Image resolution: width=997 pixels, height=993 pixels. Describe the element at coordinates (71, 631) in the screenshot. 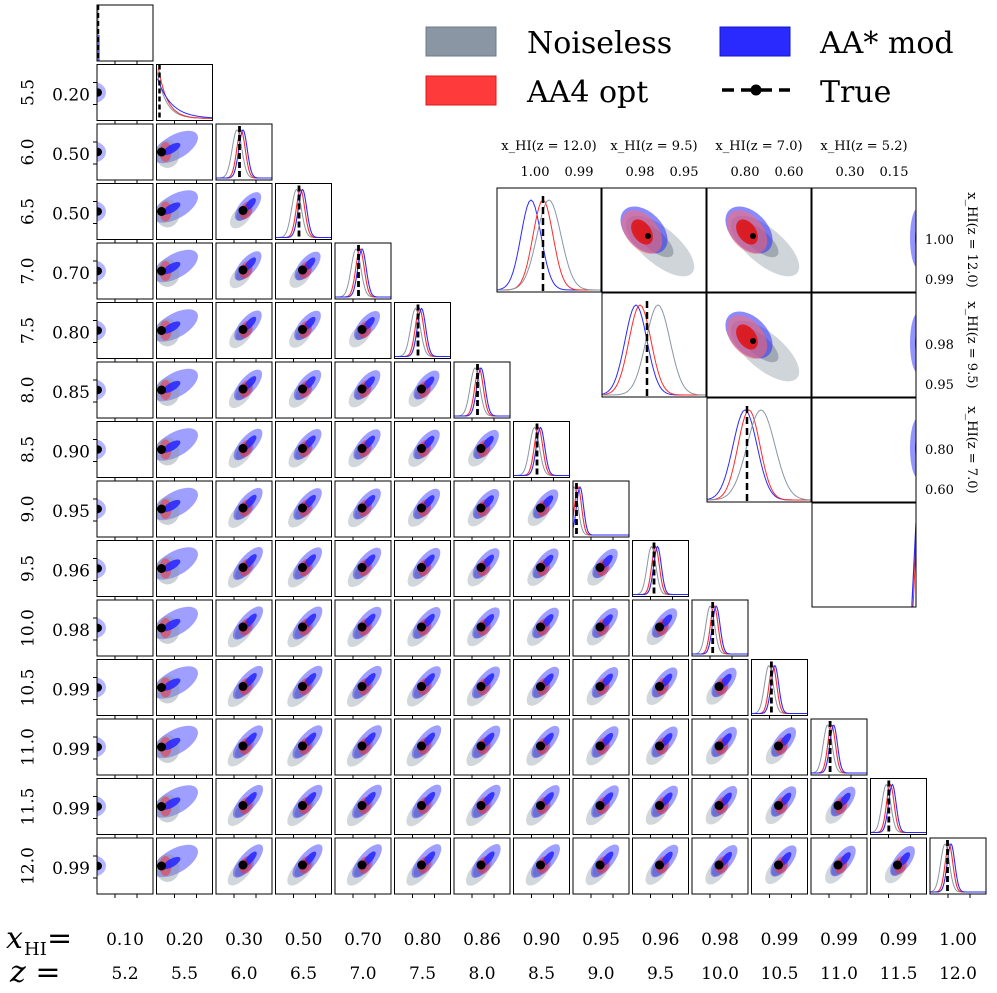

I see `row-tick-label: 0.98` at that location.